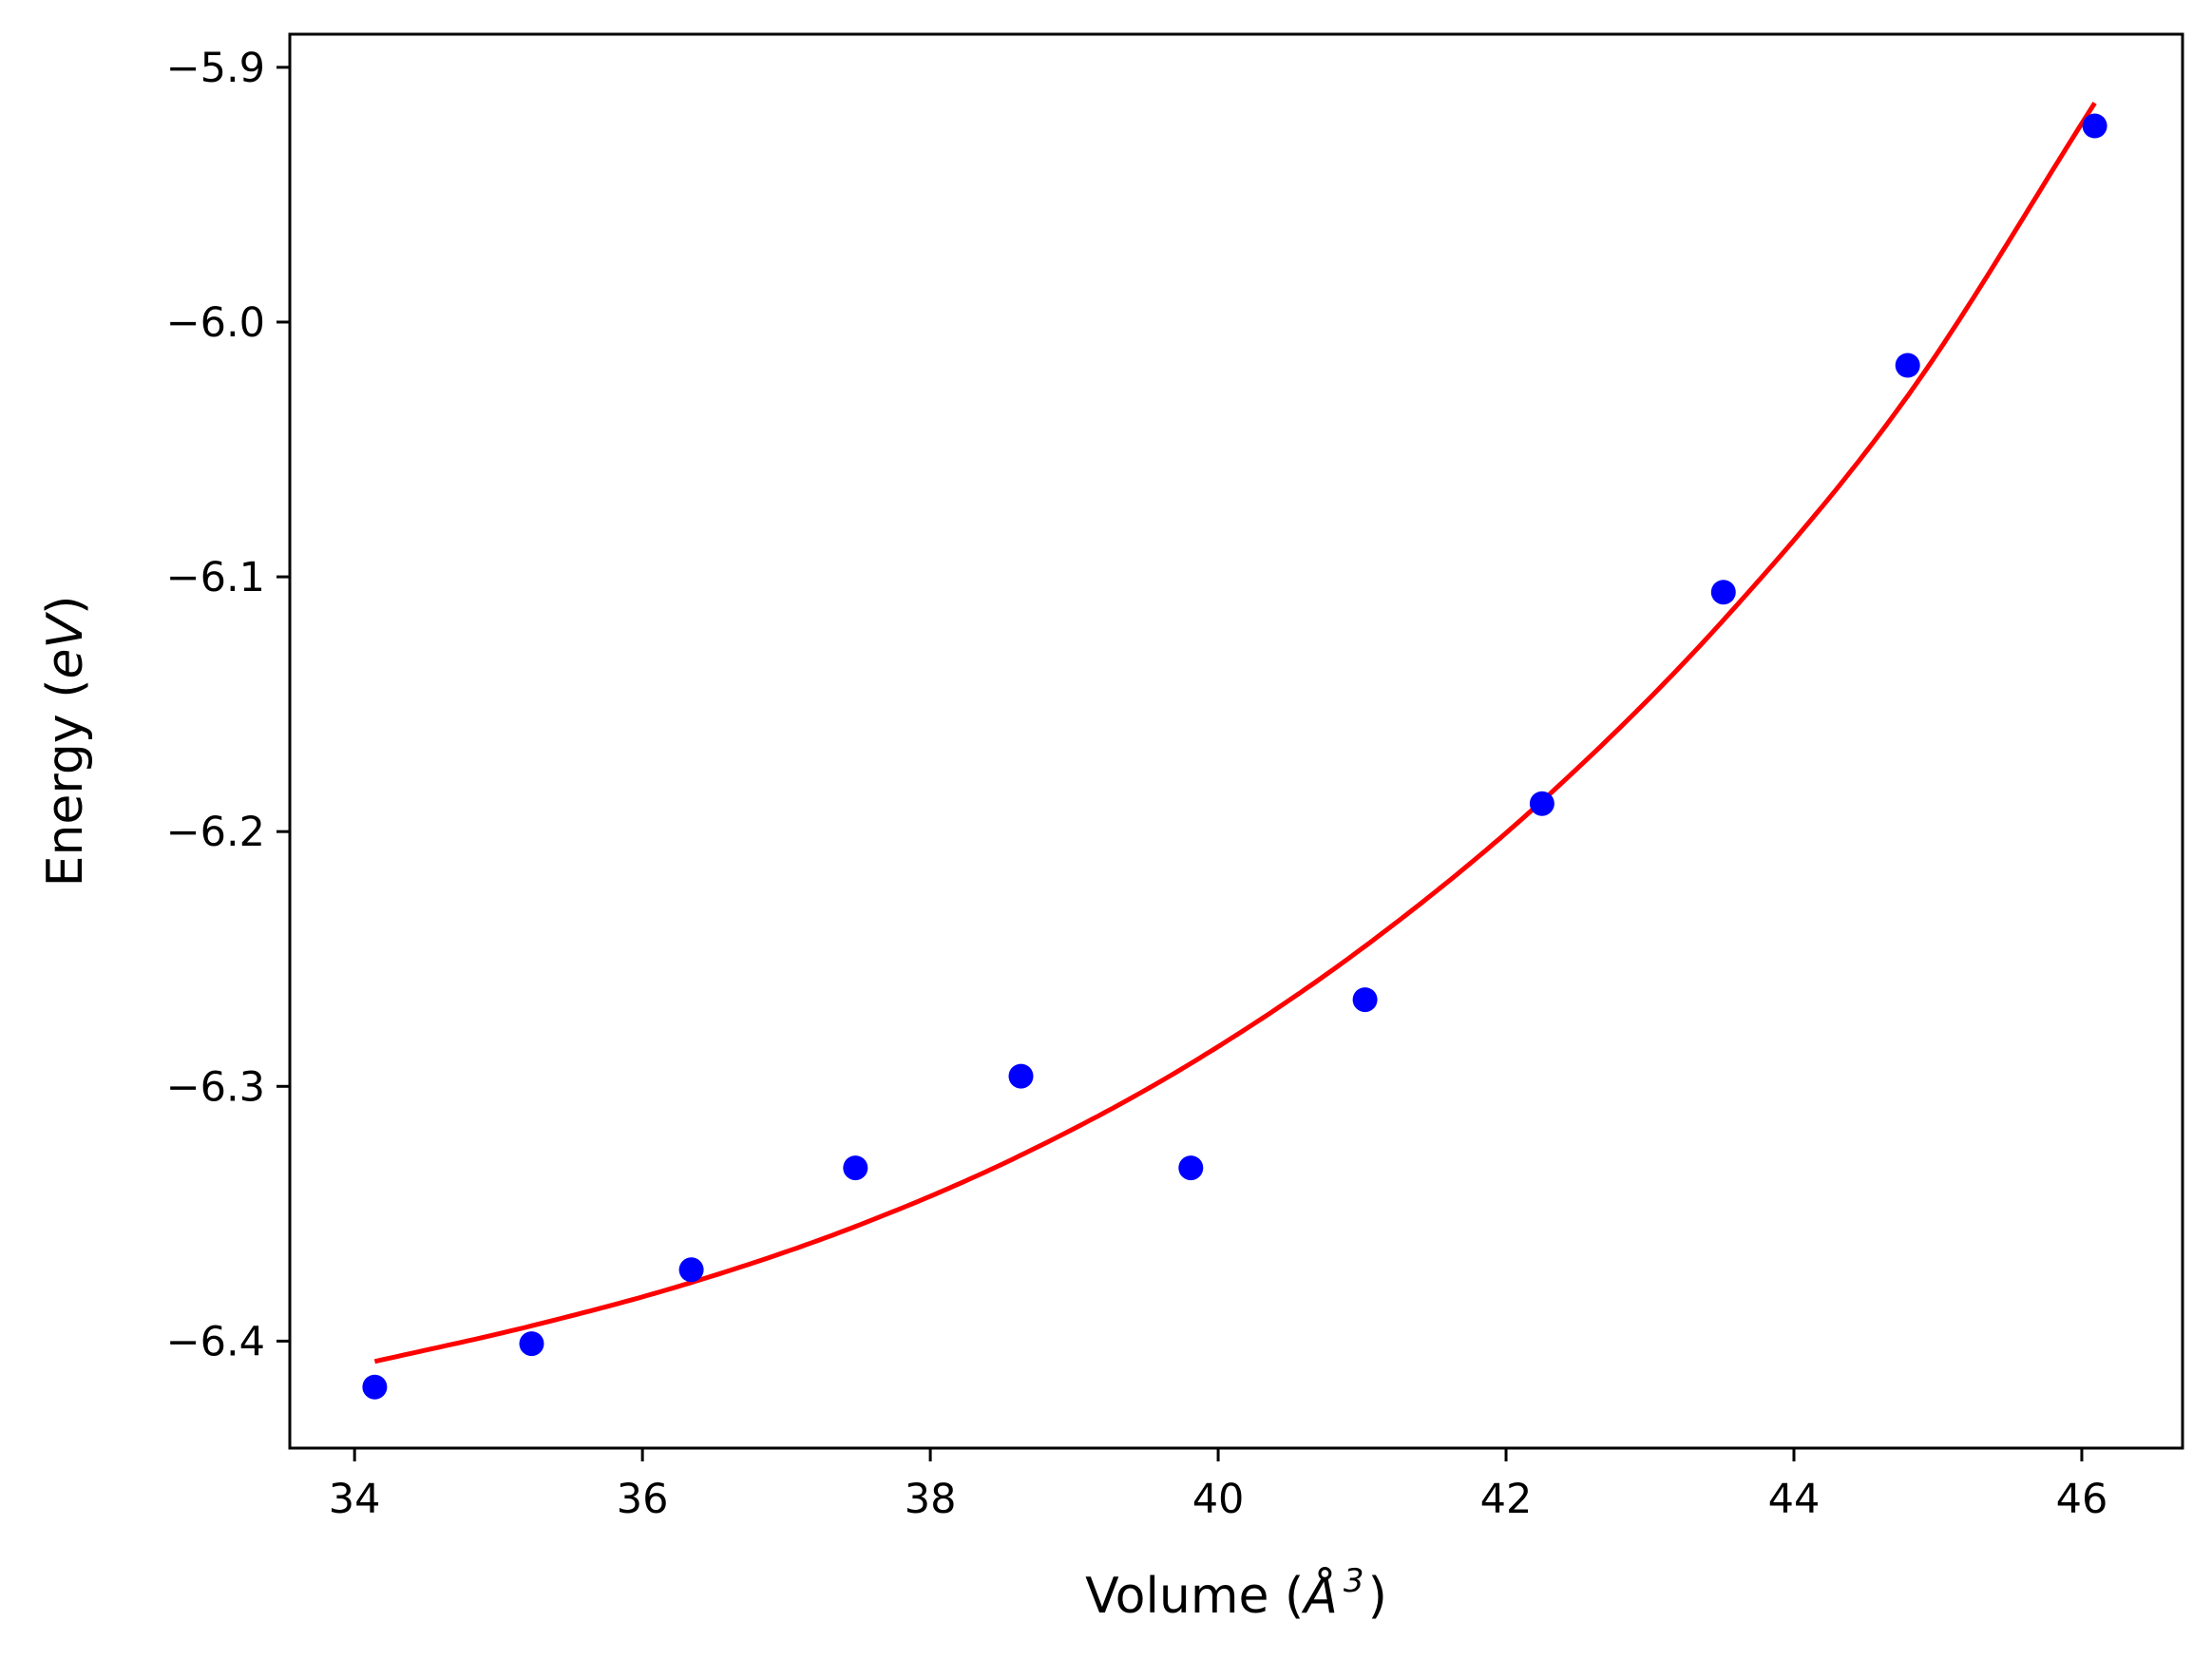 The image size is (2212, 1660). Describe the element at coordinates (215, 1341) in the screenshot. I see `y-tick-label: −6.4` at that location.